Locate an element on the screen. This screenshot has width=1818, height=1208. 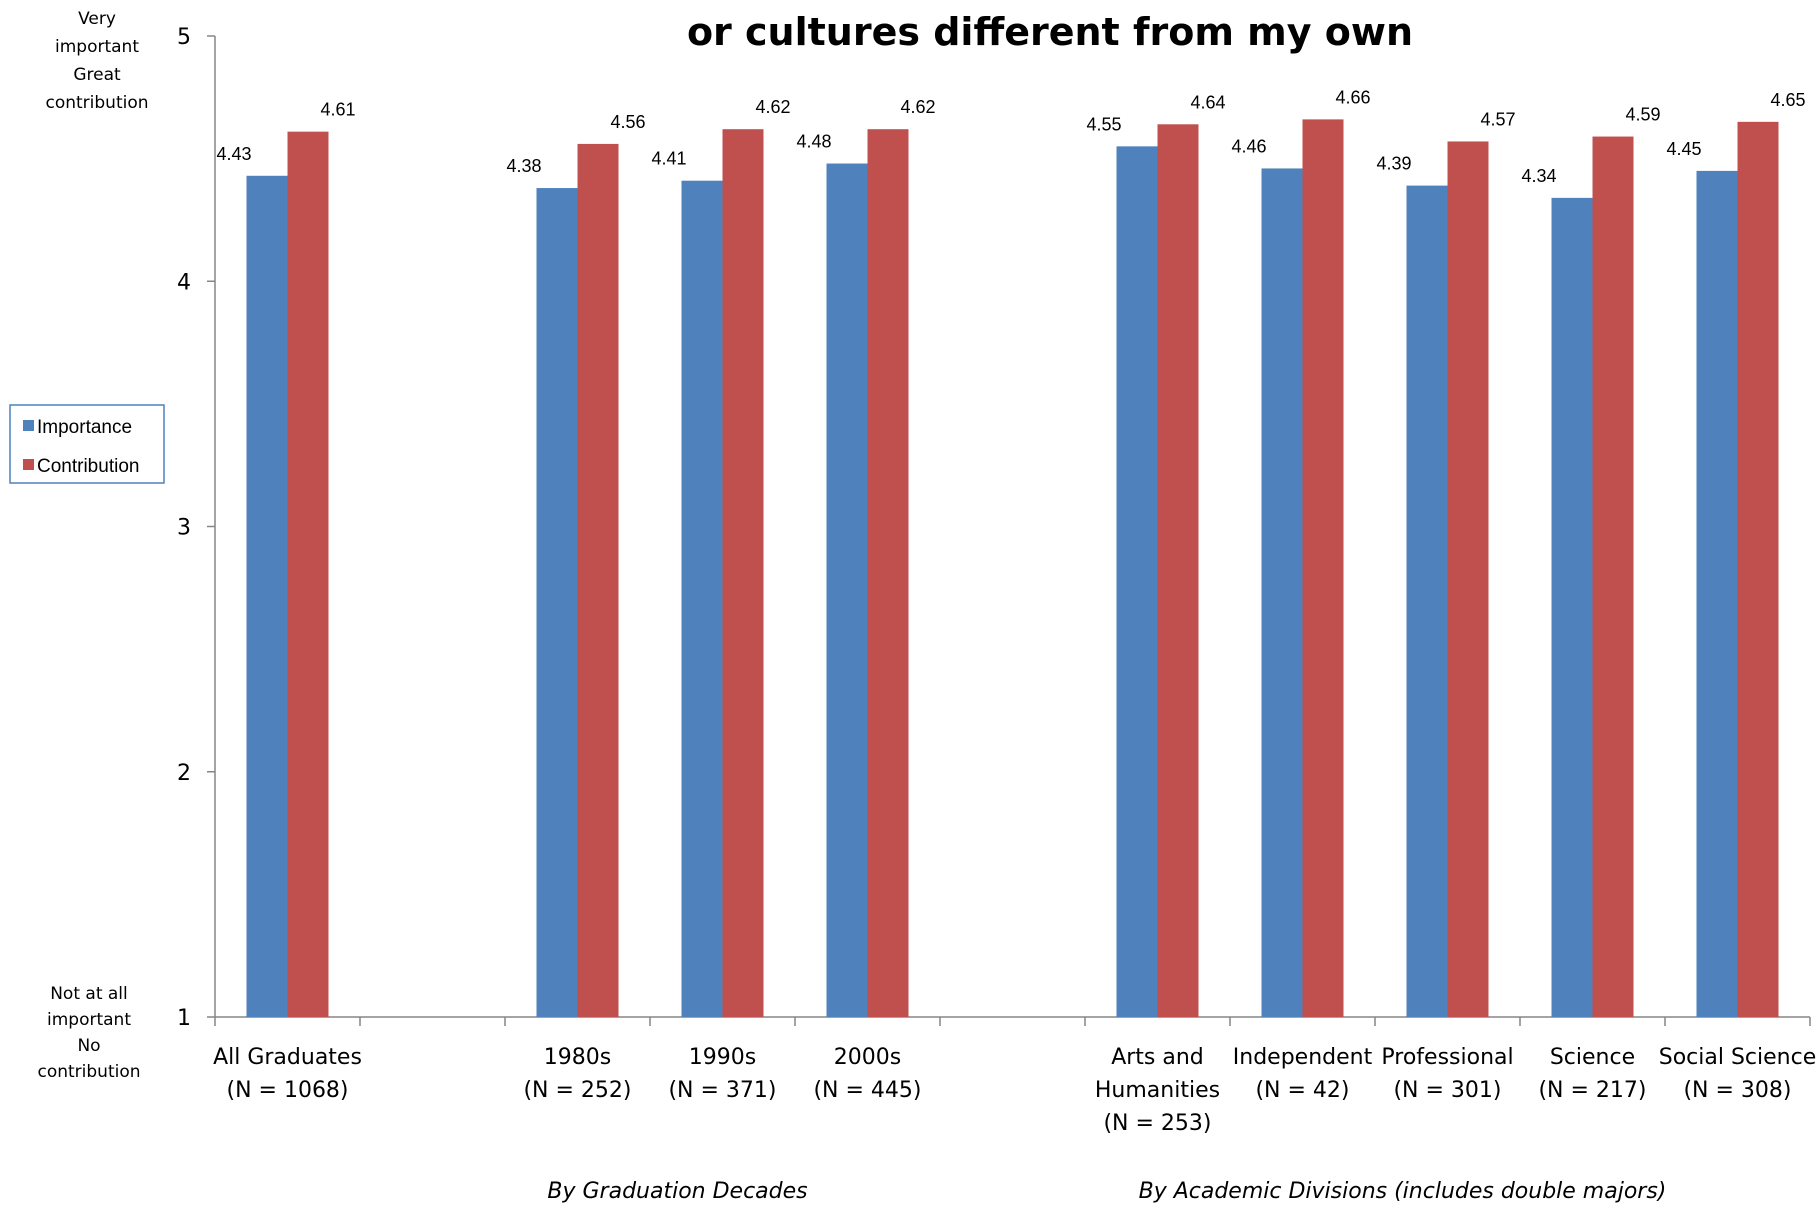
category-label-line: All Graduates is located at coordinates (287, 1057).